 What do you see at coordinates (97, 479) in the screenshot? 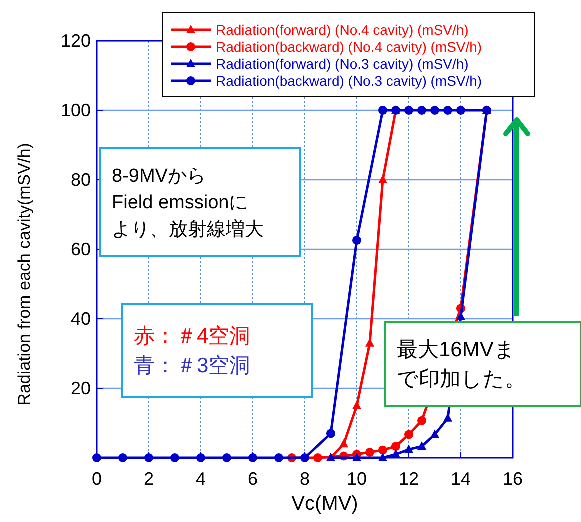
I see `x-tick-label: 0` at bounding box center [97, 479].